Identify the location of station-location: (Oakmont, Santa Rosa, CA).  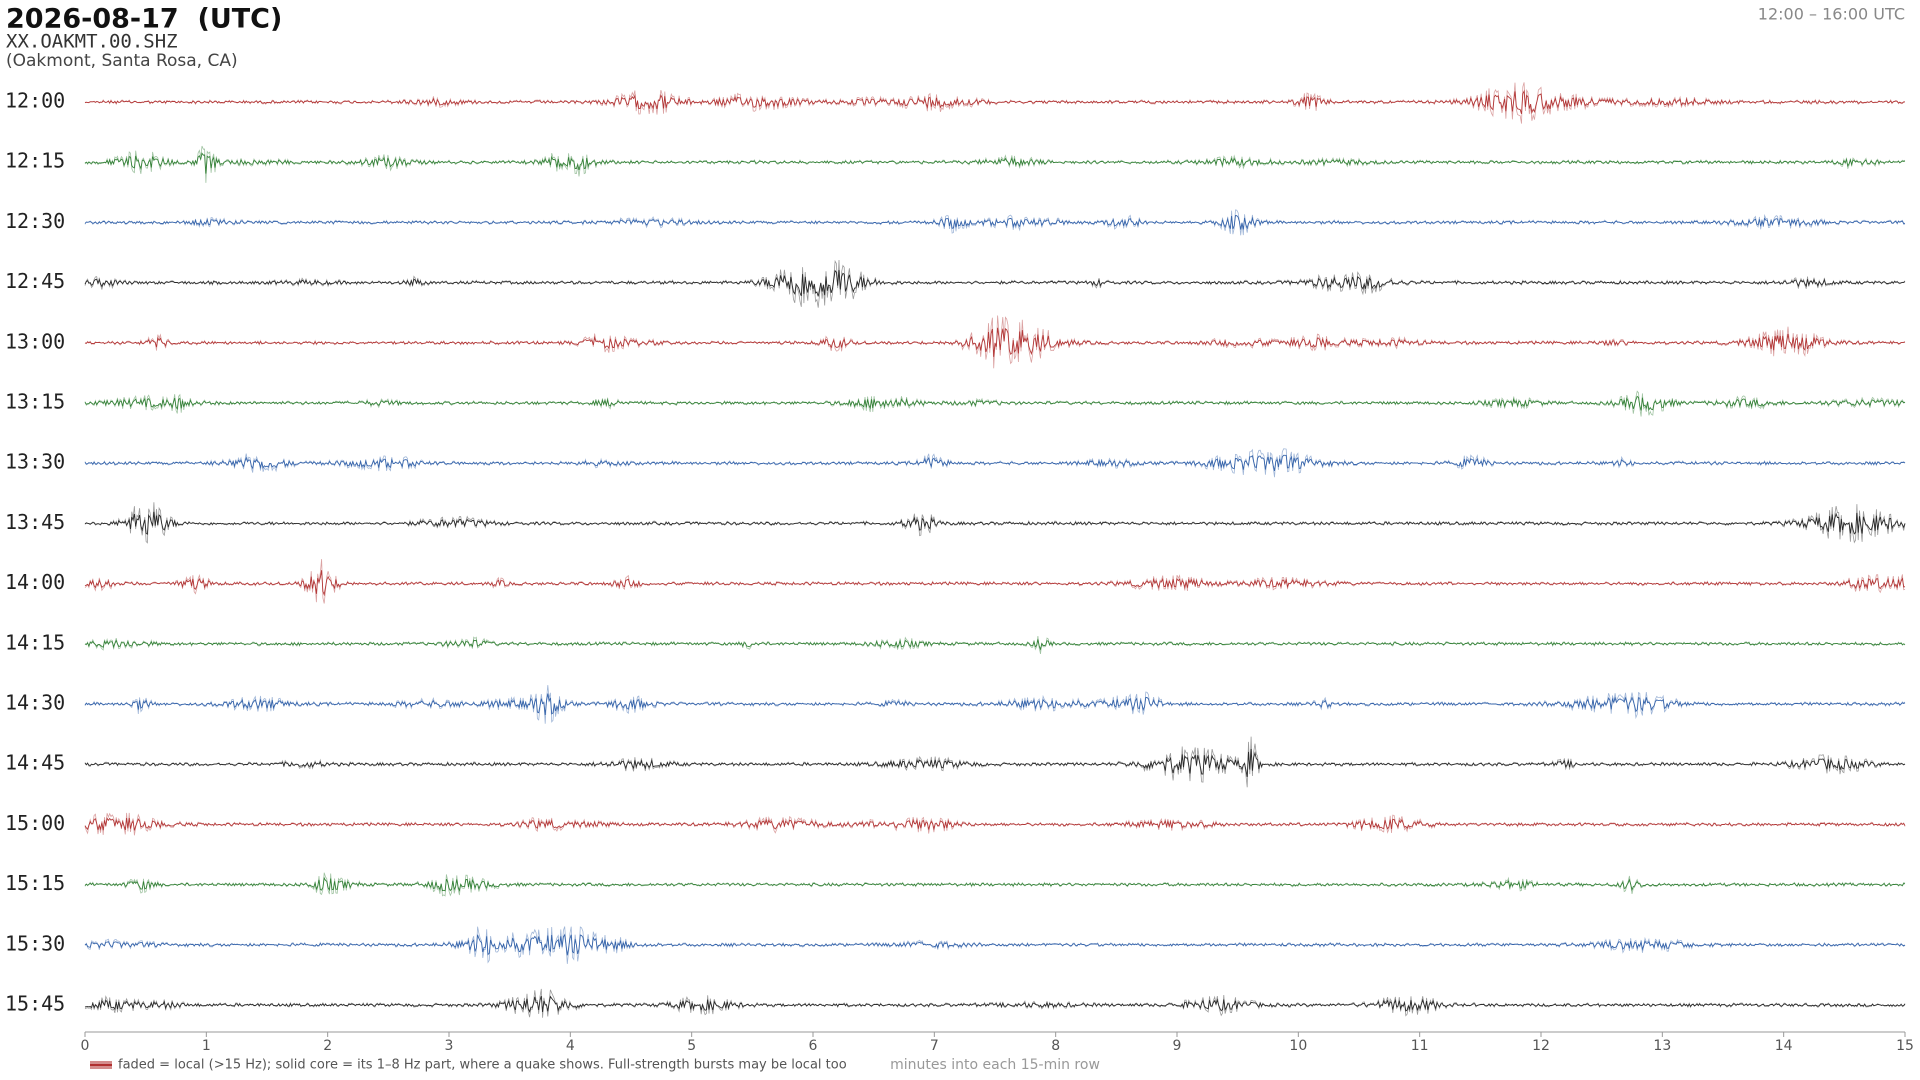
(122, 61).